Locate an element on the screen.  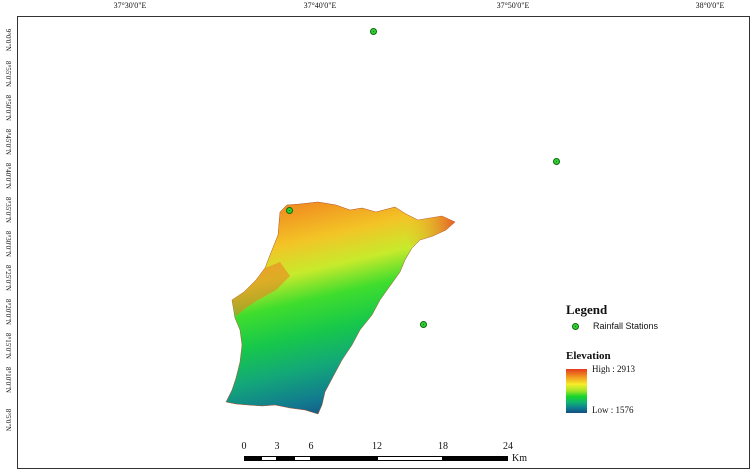
scale-tick-label: 24 is located at coordinates (508, 446).